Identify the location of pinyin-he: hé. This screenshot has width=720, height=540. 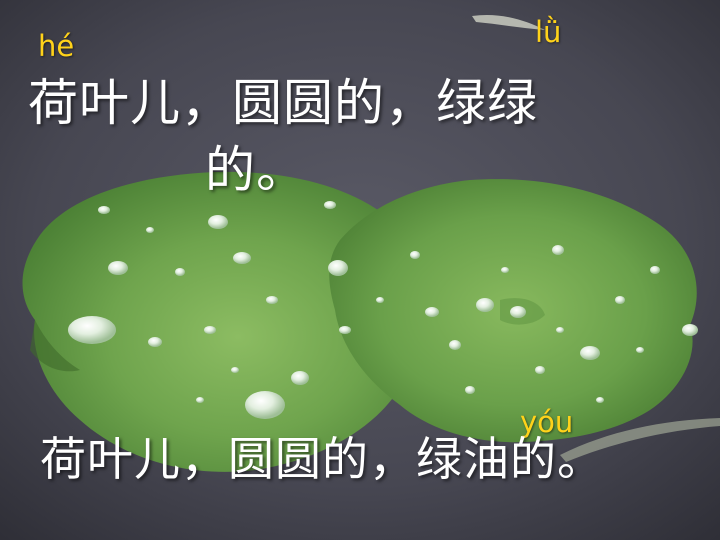
(56, 46).